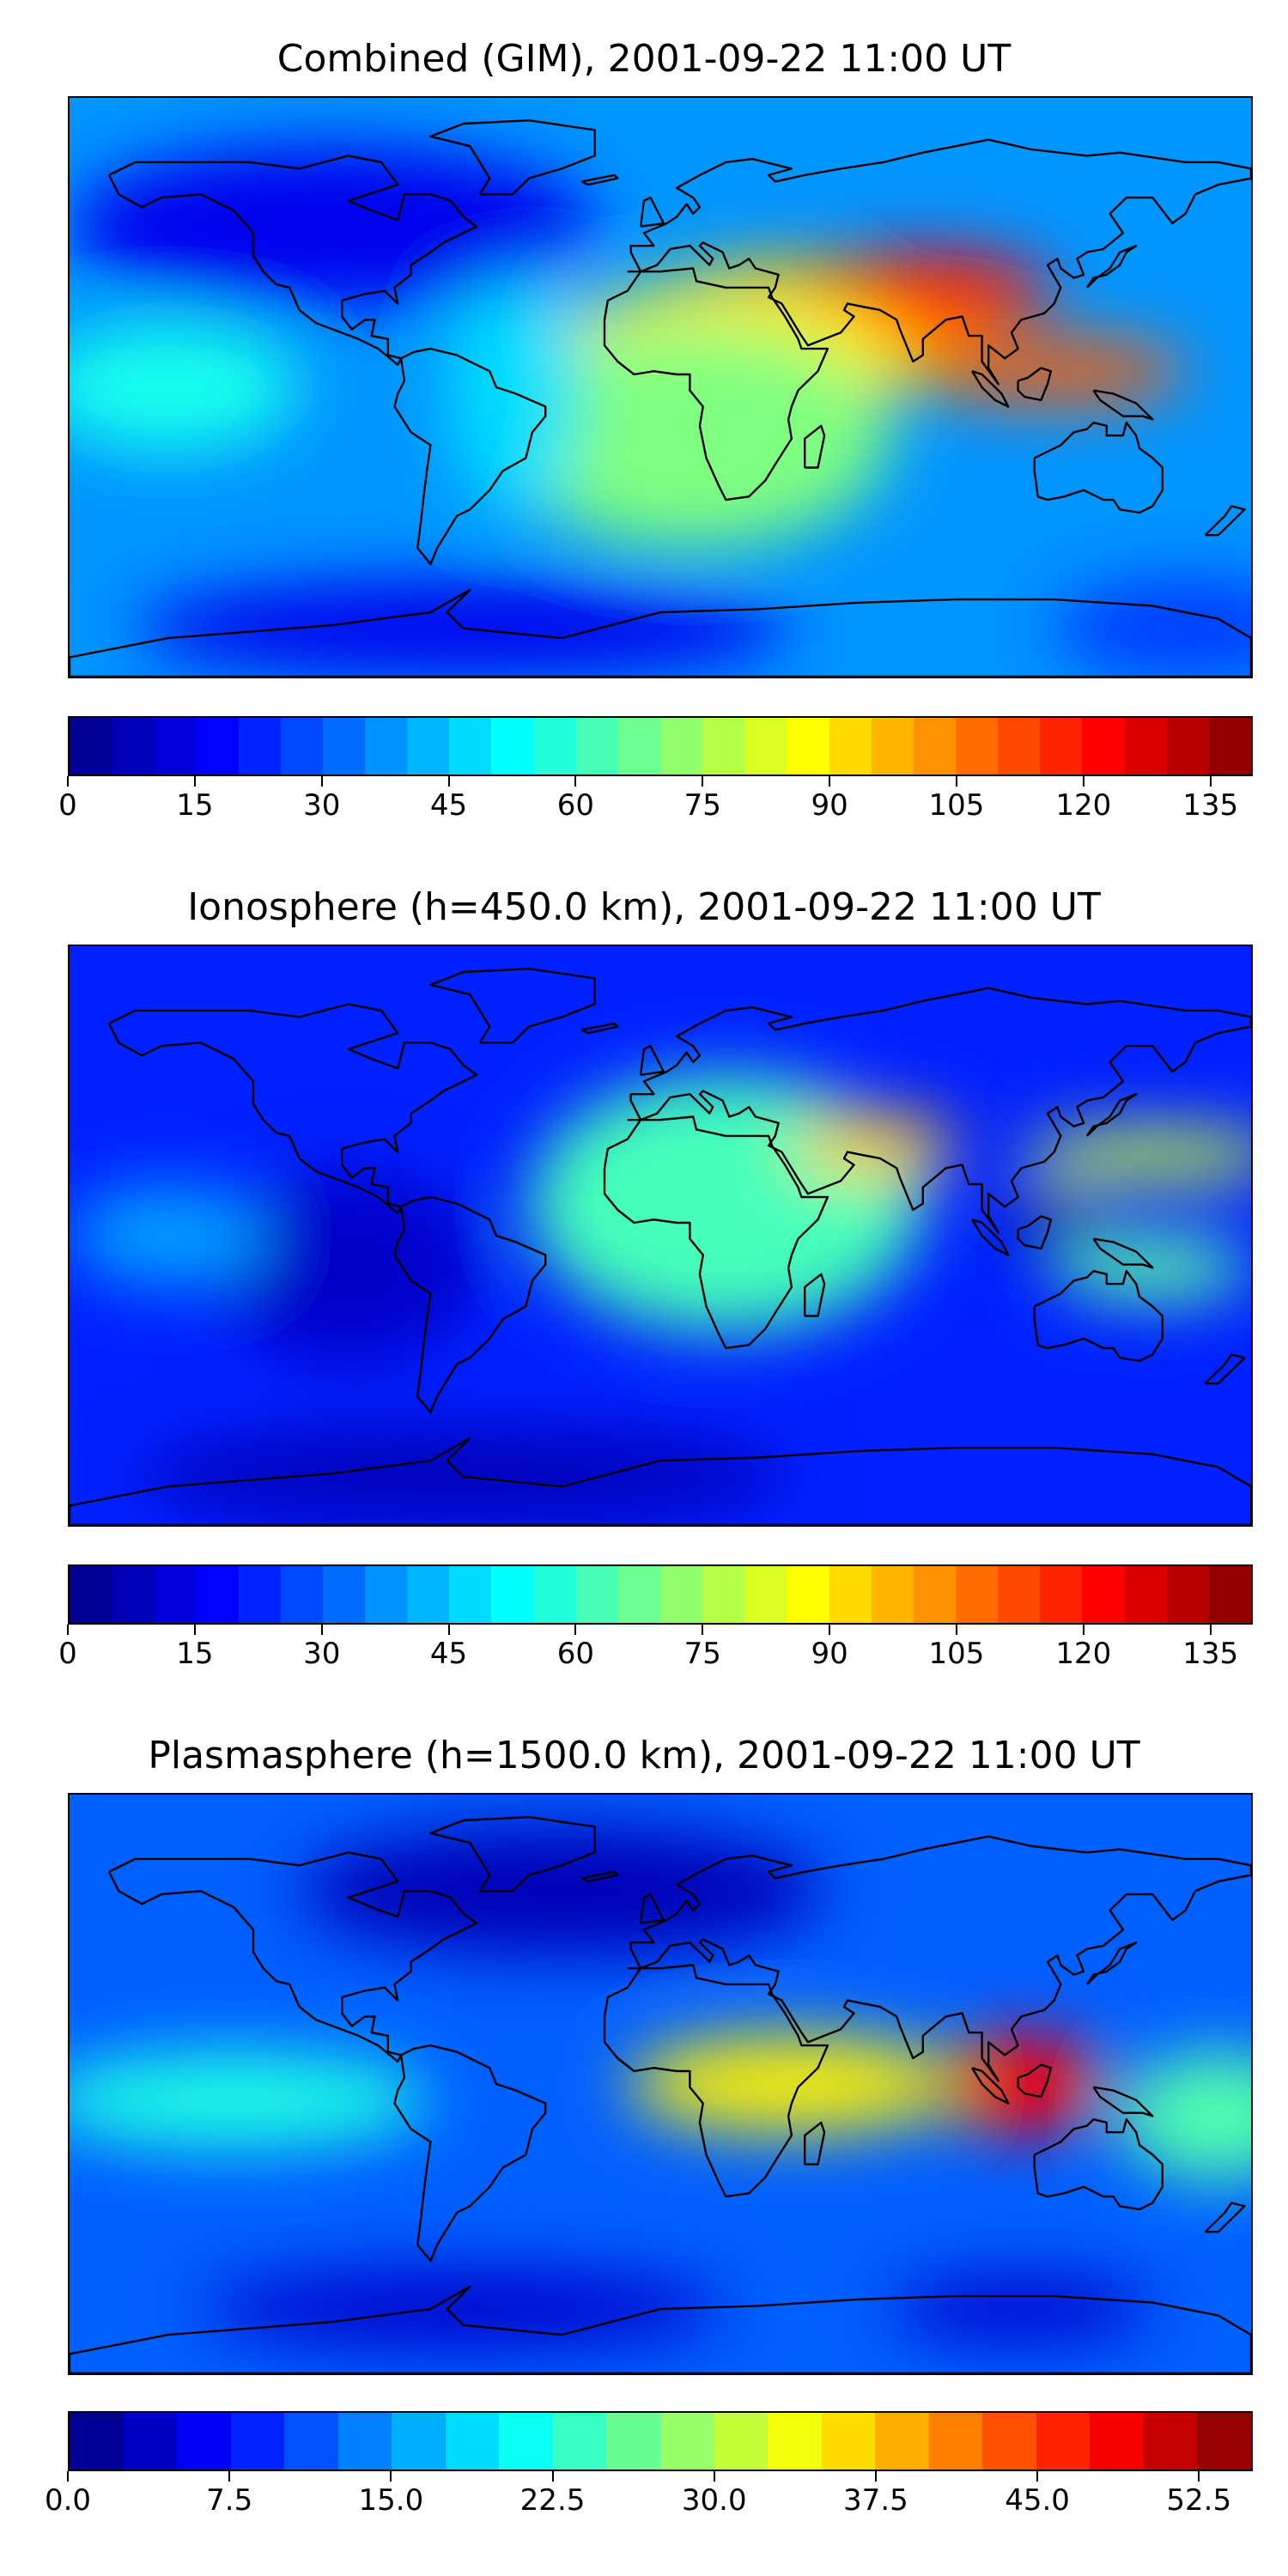 This screenshot has height=2576, width=1288. What do you see at coordinates (1199, 2500) in the screenshot?
I see `colorbar-tick-label: 52.5` at bounding box center [1199, 2500].